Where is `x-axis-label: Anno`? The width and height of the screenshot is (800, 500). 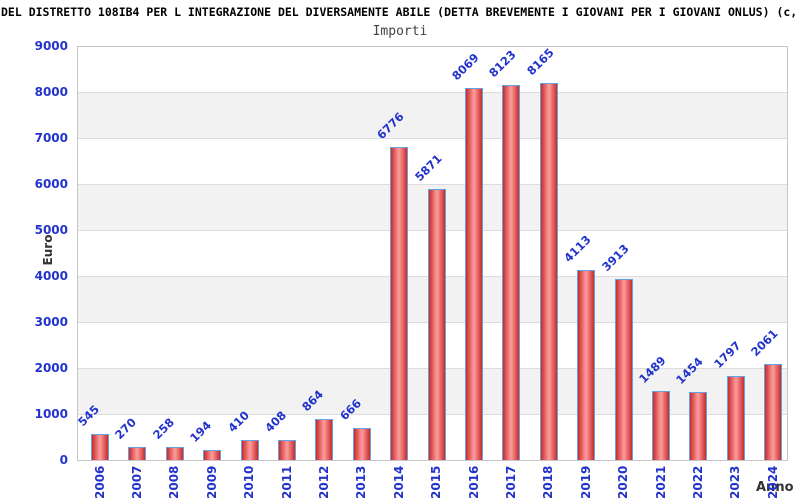 x-axis-label: Anno is located at coordinates (775, 487).